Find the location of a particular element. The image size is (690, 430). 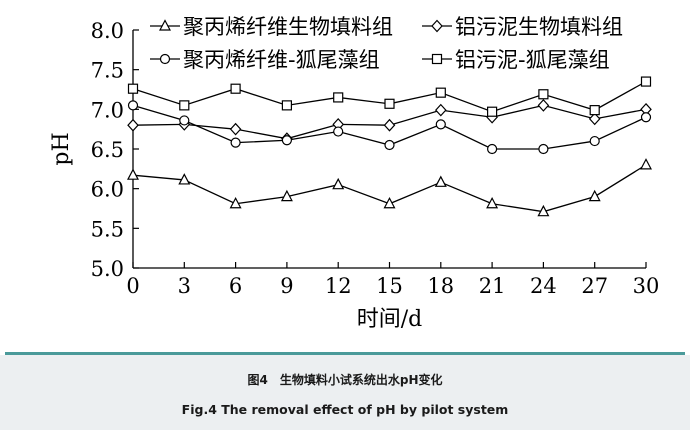

x-tick-label: 0 is located at coordinates (132, 286).